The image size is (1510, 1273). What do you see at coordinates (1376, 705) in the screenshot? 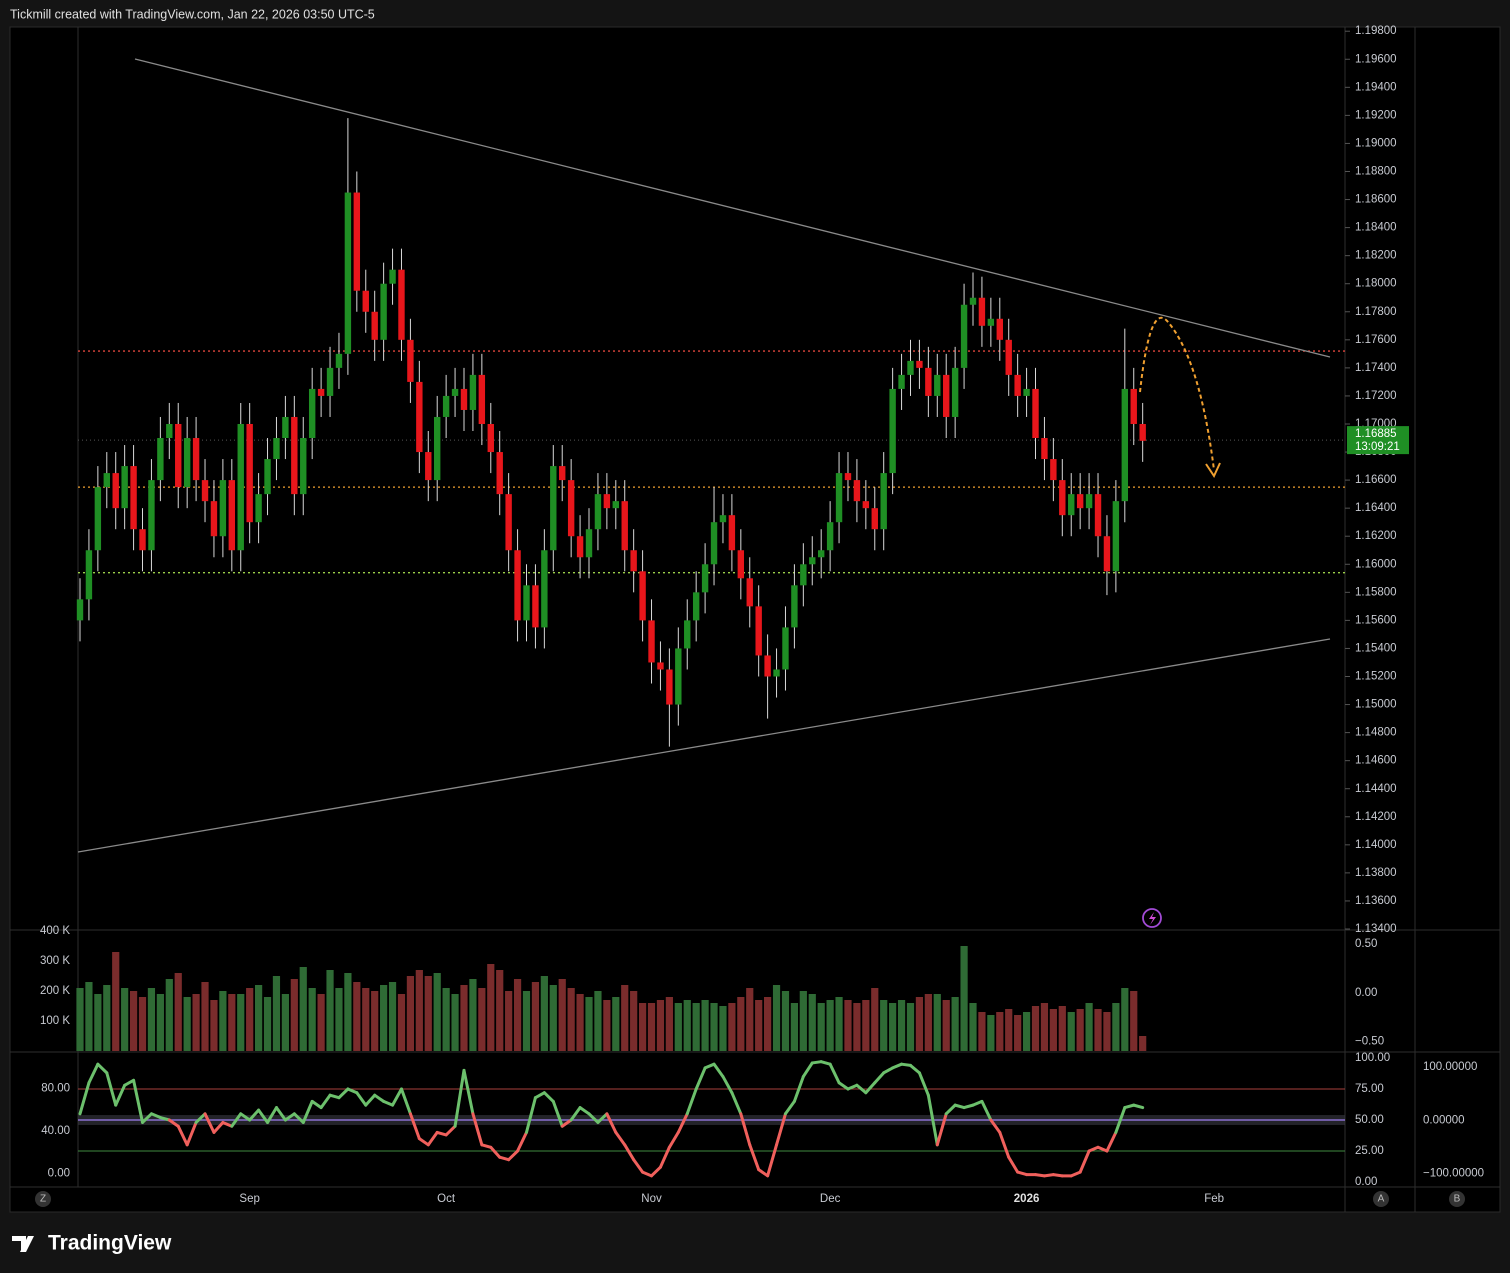
I see `y-tick-label: 1.15000` at bounding box center [1376, 705].